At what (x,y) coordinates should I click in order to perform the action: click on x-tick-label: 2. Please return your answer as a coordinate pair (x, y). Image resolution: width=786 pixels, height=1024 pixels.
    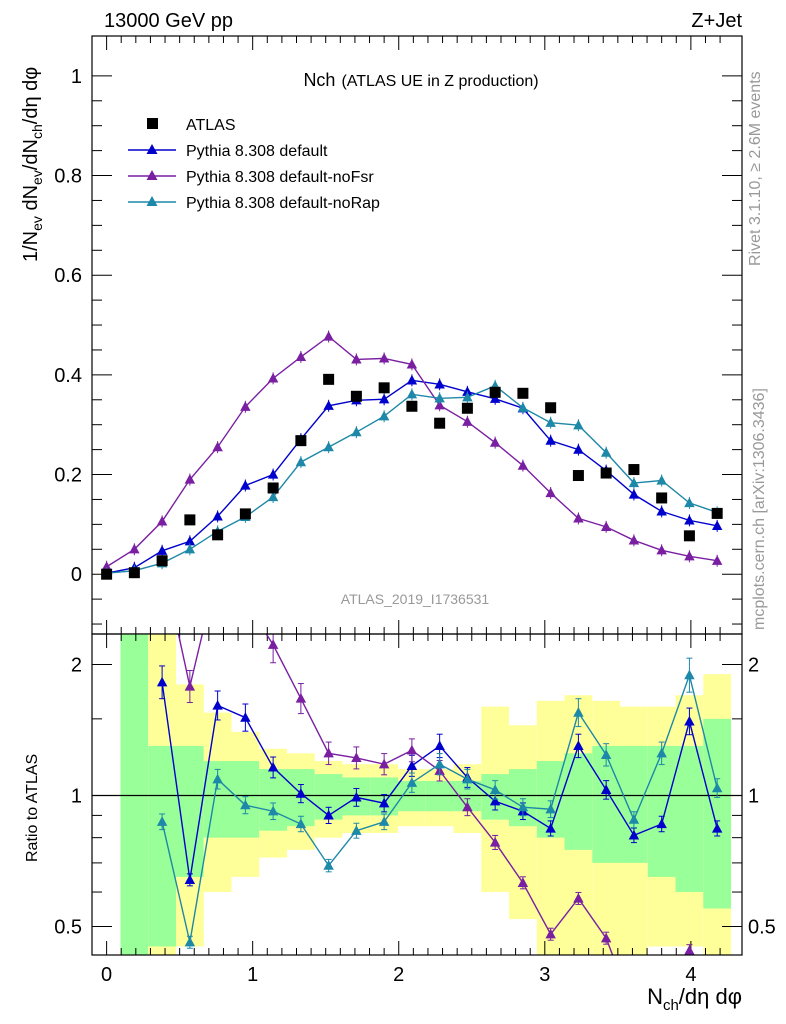
    Looking at the image, I should click on (398, 975).